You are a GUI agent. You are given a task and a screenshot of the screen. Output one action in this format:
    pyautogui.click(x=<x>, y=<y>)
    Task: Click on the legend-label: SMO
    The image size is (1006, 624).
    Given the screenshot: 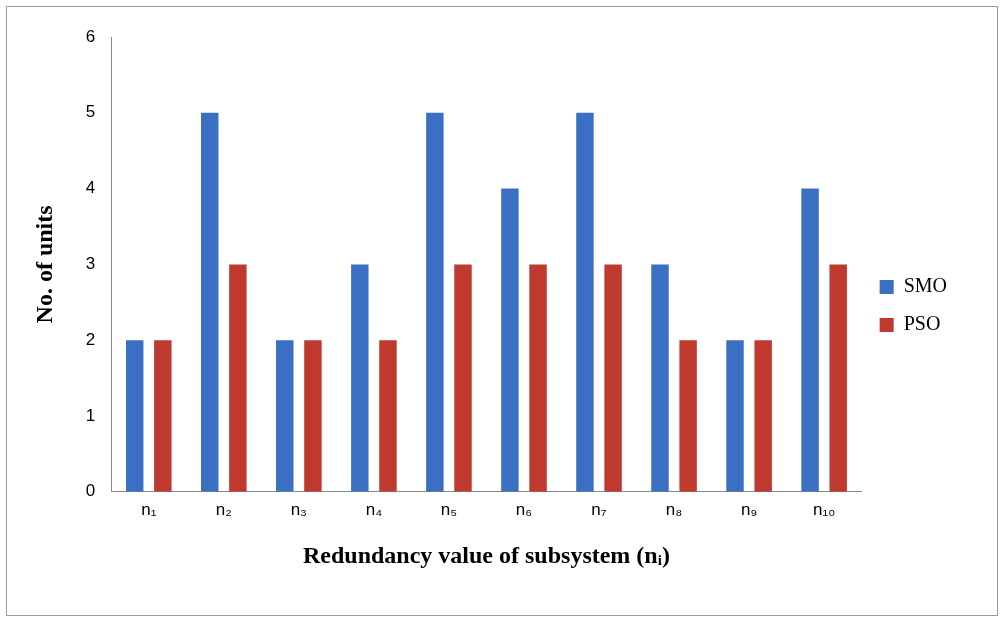 What is the action you would take?
    pyautogui.click(x=925, y=285)
    